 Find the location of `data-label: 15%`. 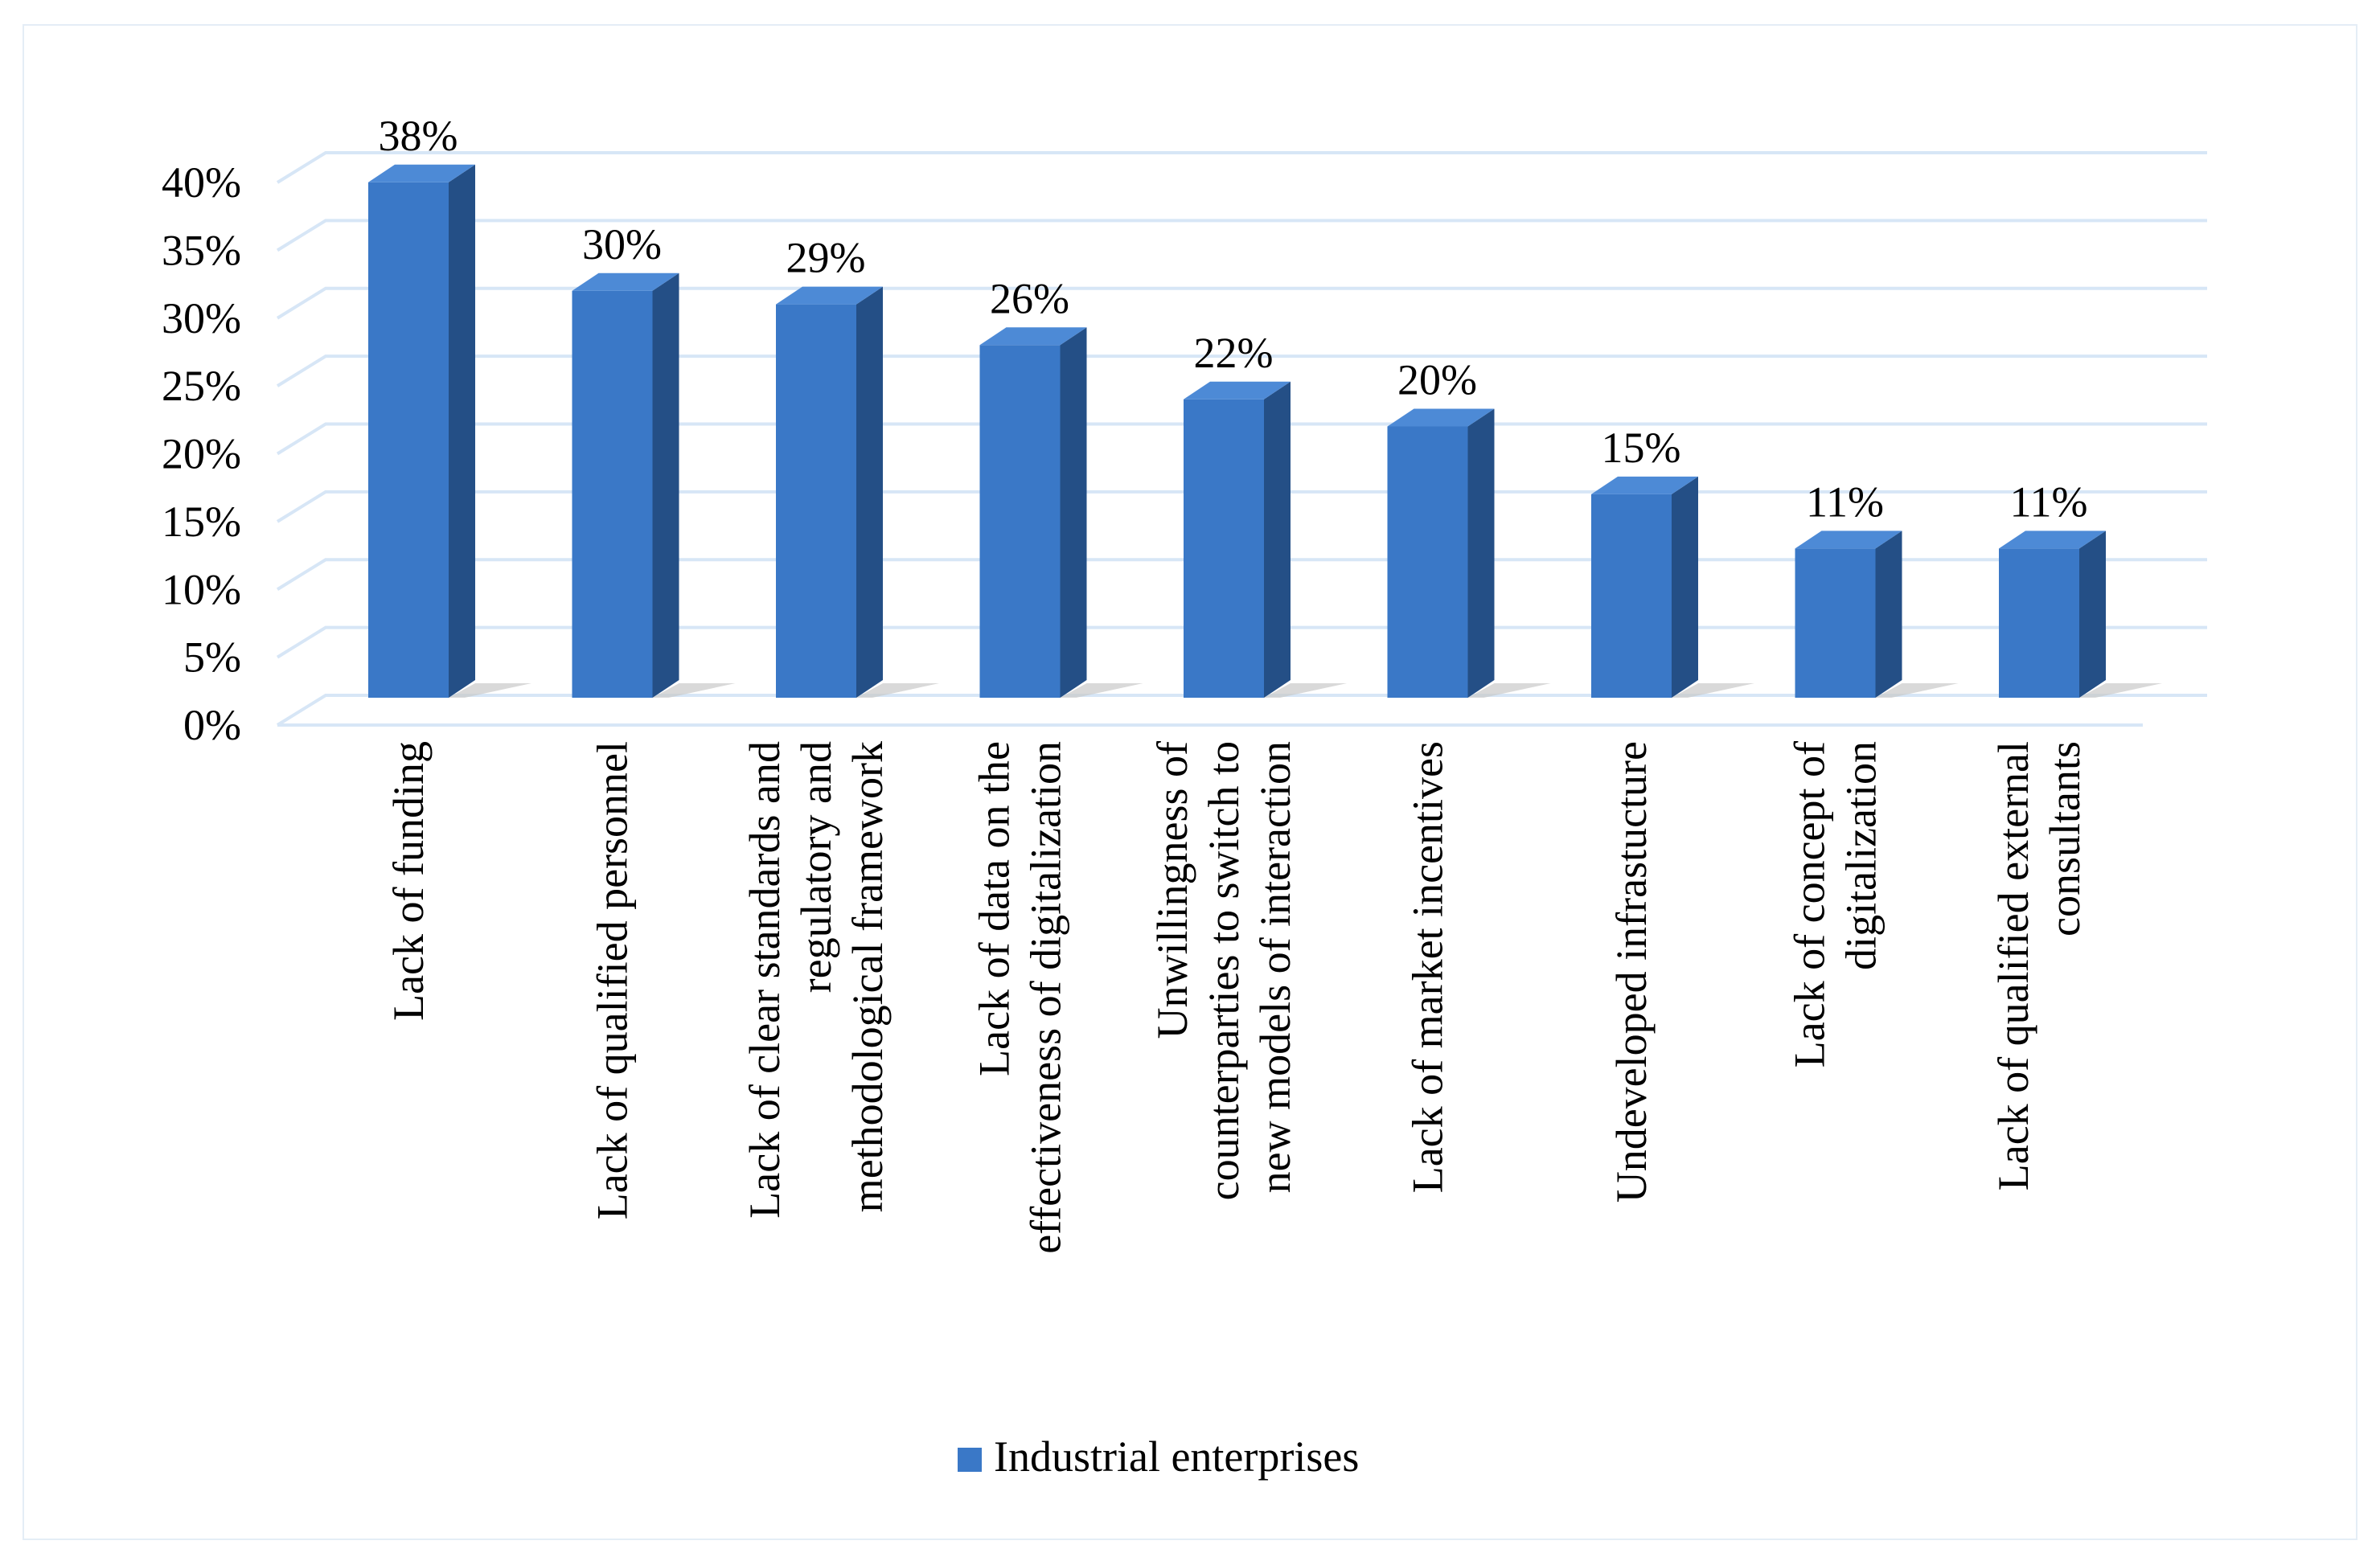

data-label: 15% is located at coordinates (1641, 448).